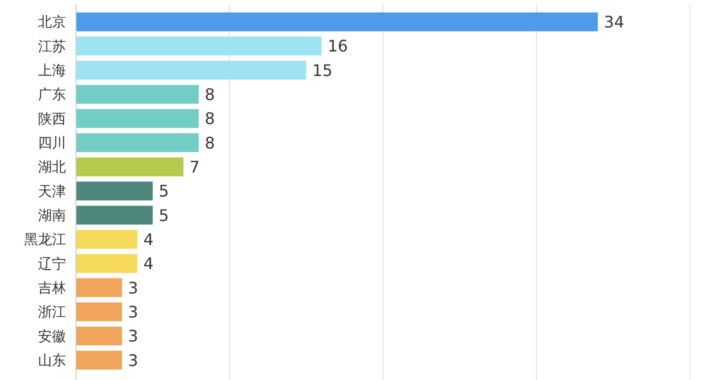  What do you see at coordinates (45, 240) in the screenshot?
I see `y-tick-label: 黑龙江` at bounding box center [45, 240].